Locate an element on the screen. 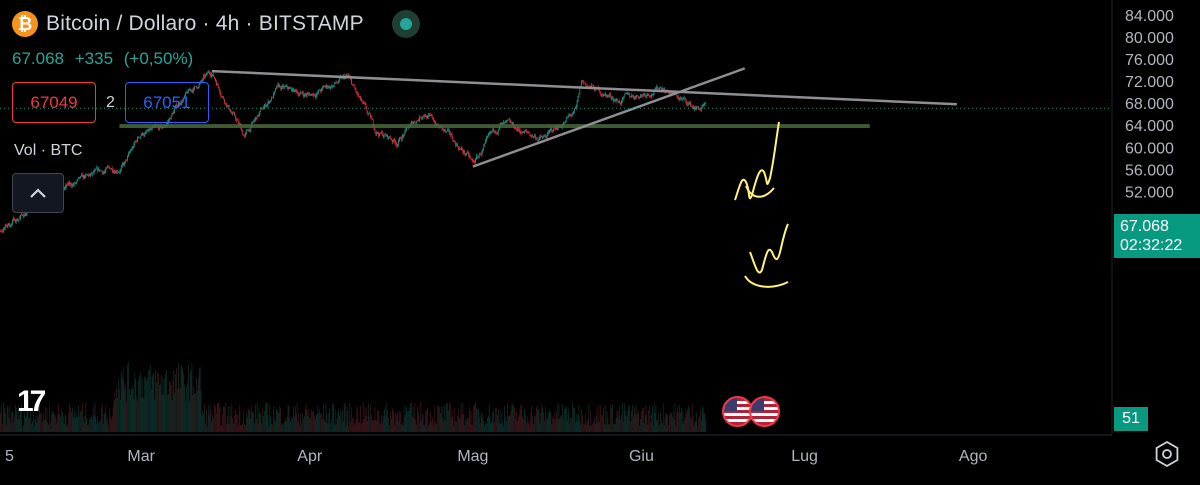 The height and width of the screenshot is (485, 1200). volume-indicator-label: Vol · BTC is located at coordinates (48, 150).